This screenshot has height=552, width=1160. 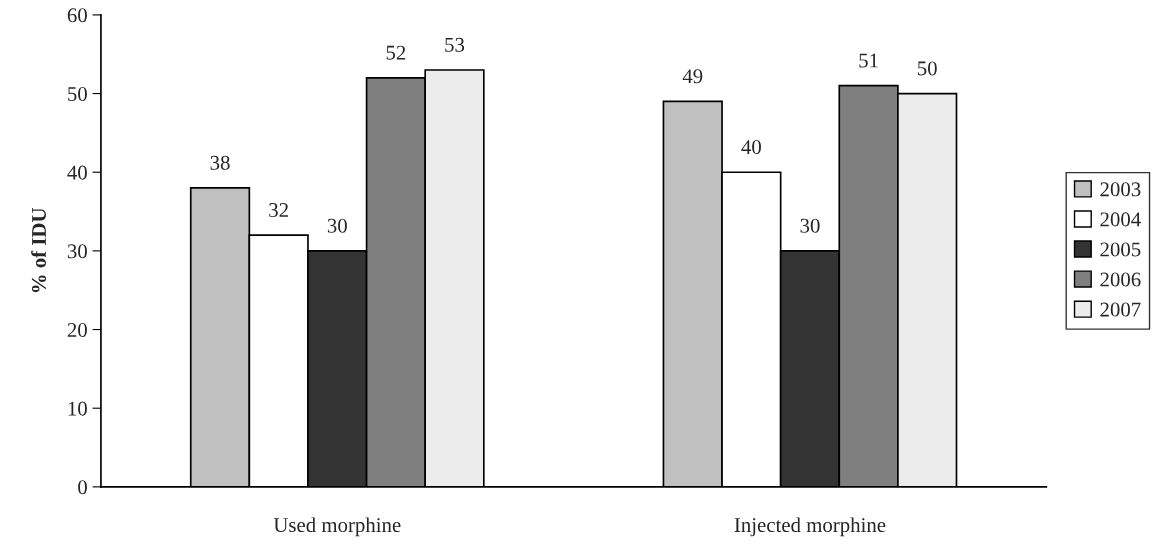 I want to click on data-label: 49, so click(x=692, y=76).